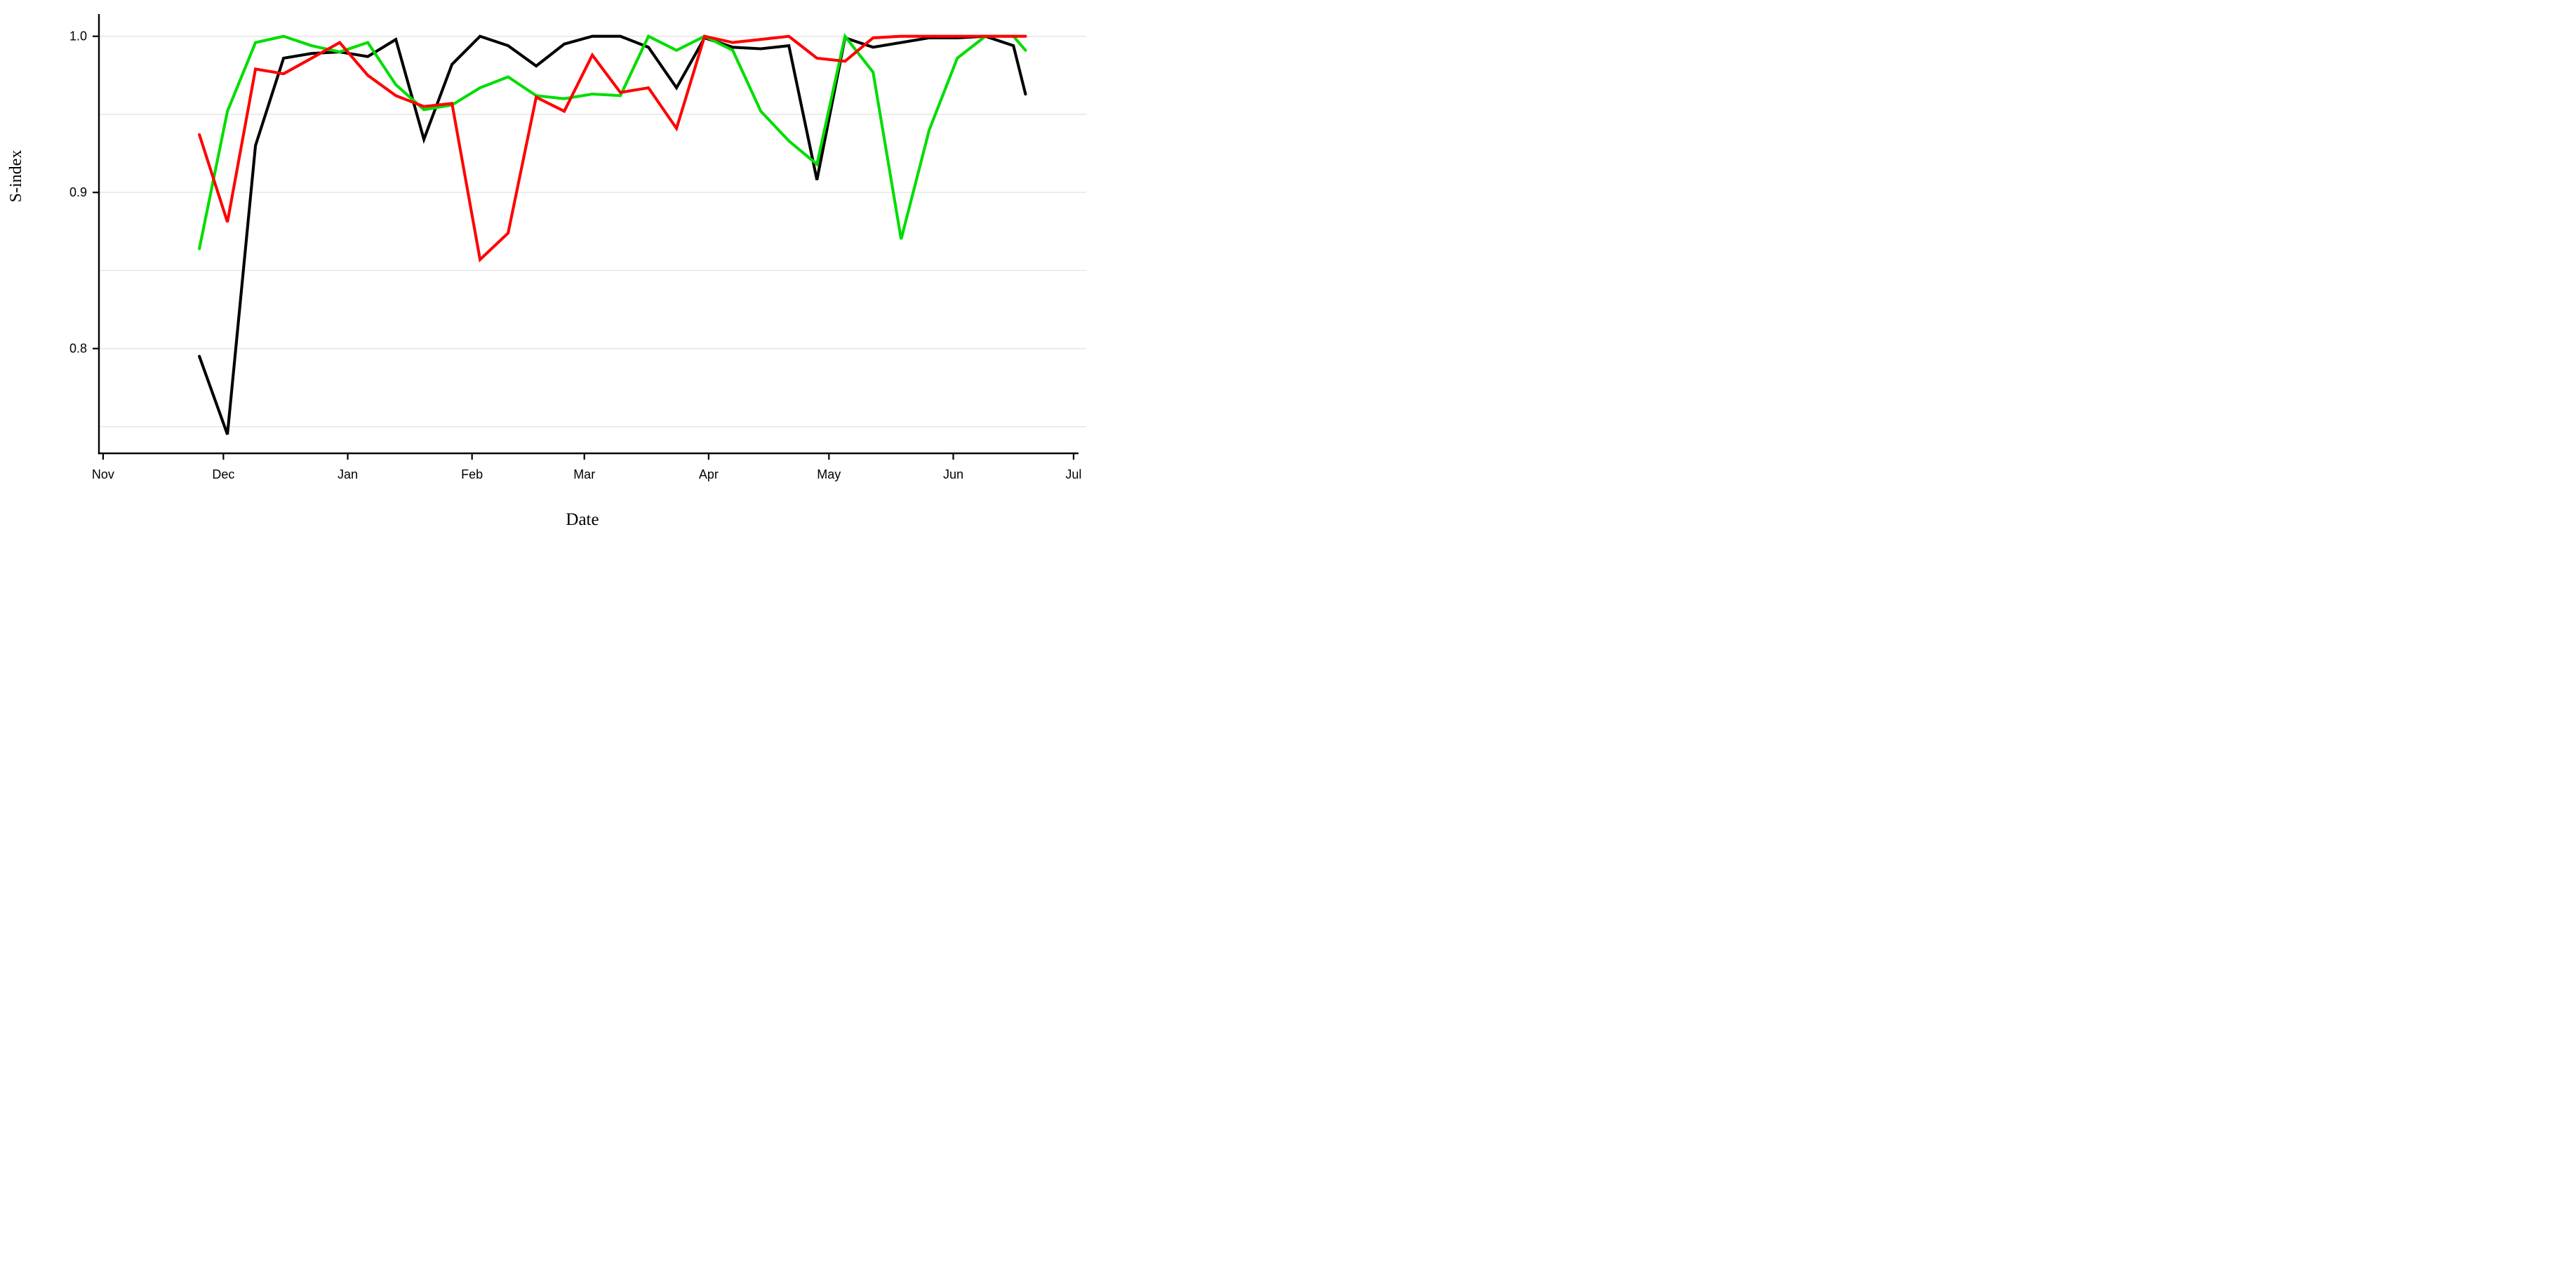  I want to click on x-tick-label: Apr, so click(709, 474).